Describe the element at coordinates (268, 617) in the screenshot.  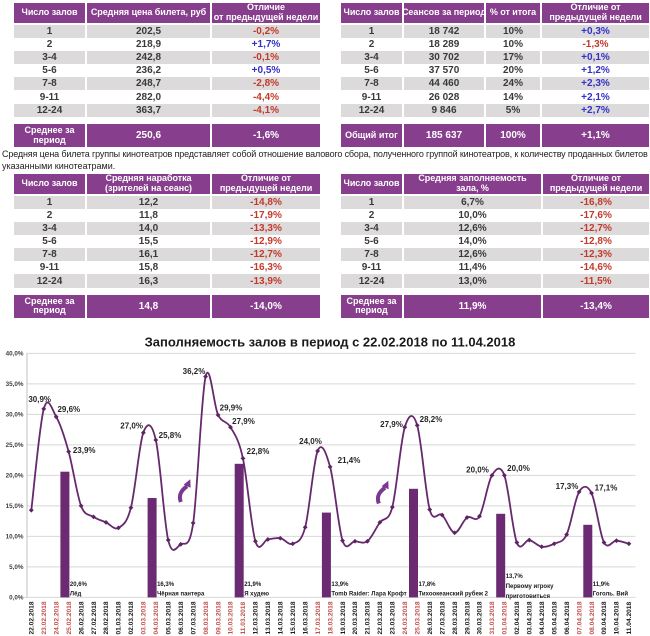
I see `svg-text: 13.03.2018` at that location.